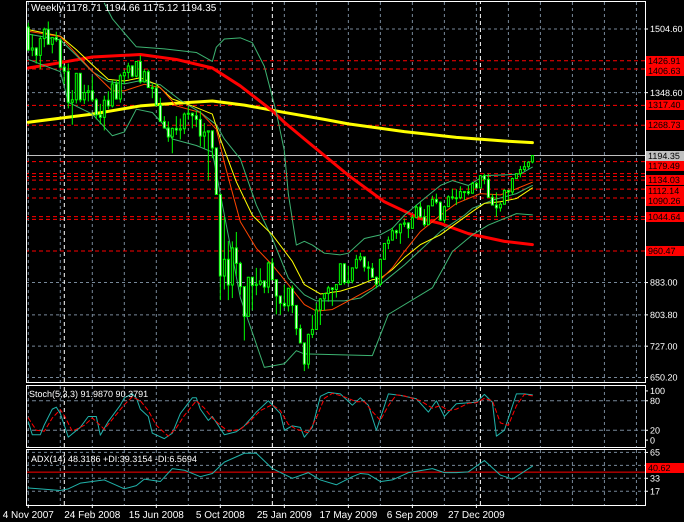 The width and height of the screenshot is (684, 522). Describe the element at coordinates (665, 155) in the screenshot. I see `ref-line-label: 1194.35` at that location.